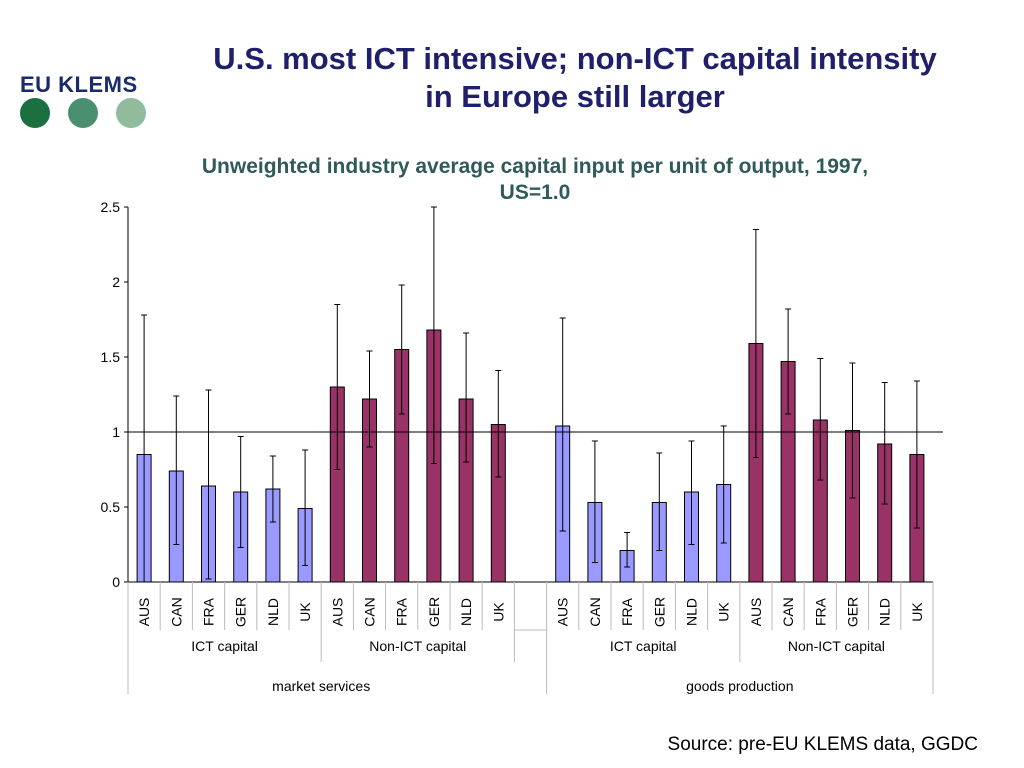  Describe the element at coordinates (131, 113) in the screenshot. I see `logo-dot-light` at that location.